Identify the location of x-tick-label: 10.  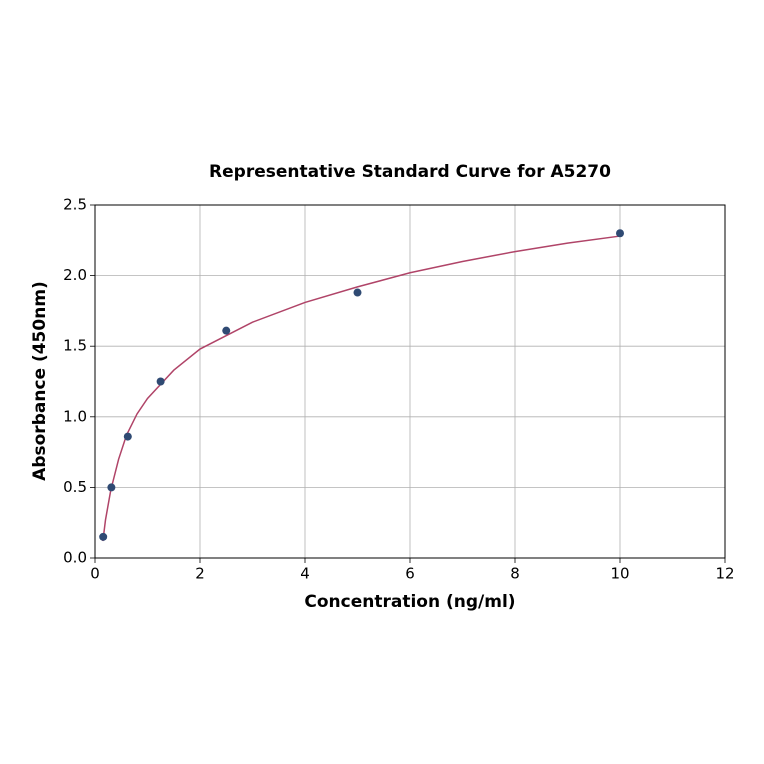
(619, 574).